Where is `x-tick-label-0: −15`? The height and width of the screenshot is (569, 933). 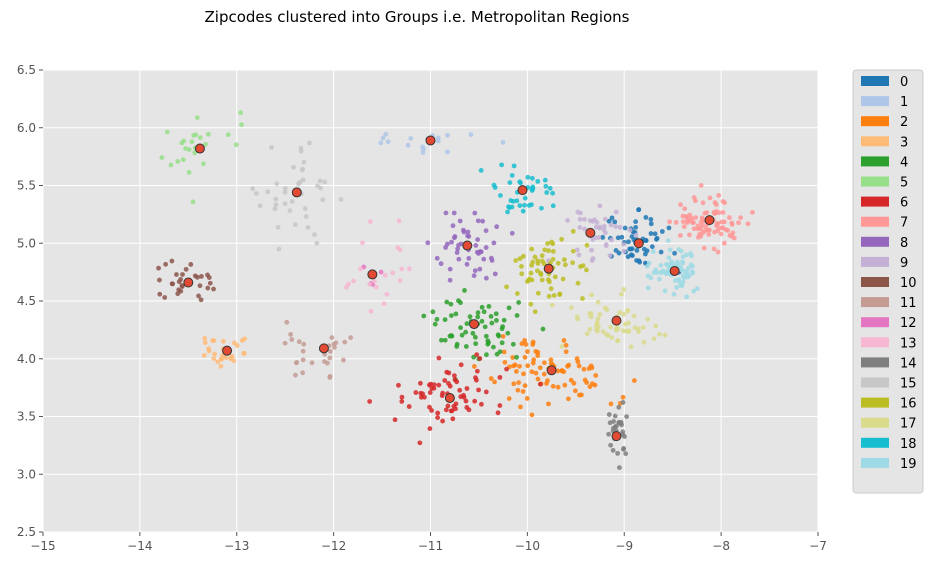
x-tick-label-0: −15 is located at coordinates (42, 546).